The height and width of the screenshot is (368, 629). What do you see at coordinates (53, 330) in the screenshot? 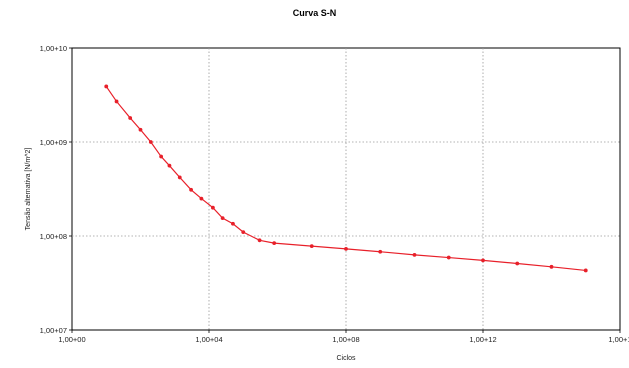
I see `y-tick-label: 1,00+07` at bounding box center [53, 330].